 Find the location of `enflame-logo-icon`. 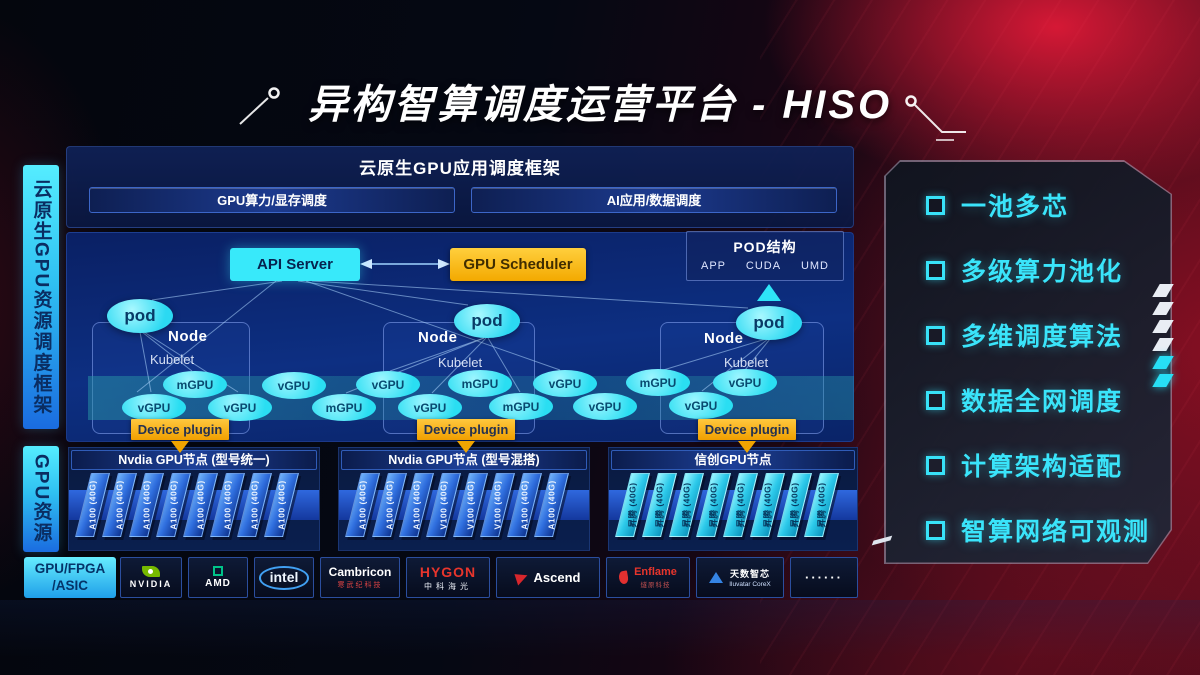

enflame-logo-icon is located at coordinates (624, 577).